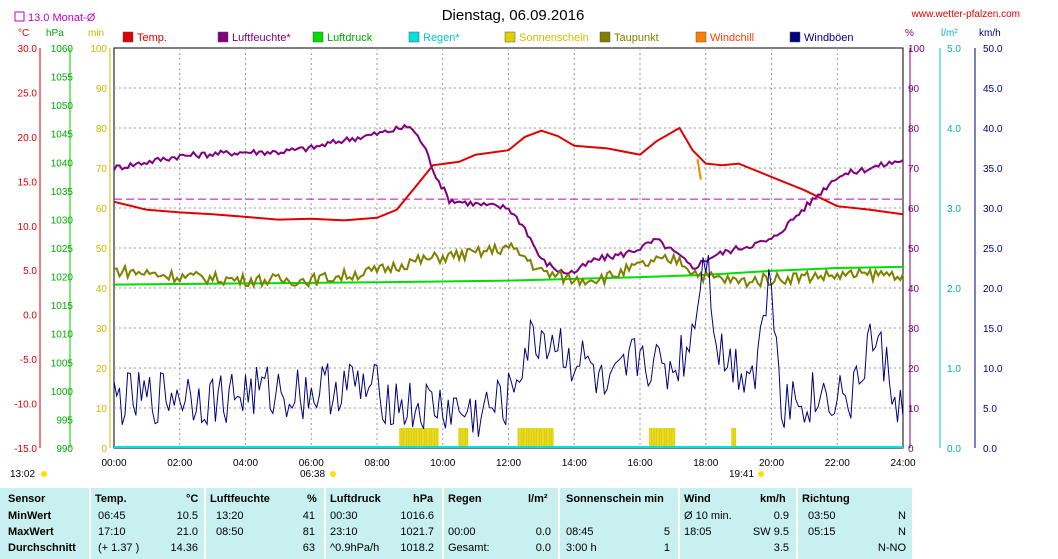  Describe the element at coordinates (62, 363) in the screenshot. I see `pressure-tick-label: 1005` at that location.